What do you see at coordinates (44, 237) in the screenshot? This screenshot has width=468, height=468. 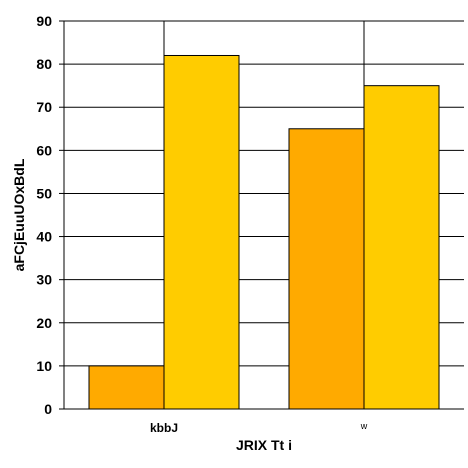 I see `y-tick-label: 40` at bounding box center [44, 237].